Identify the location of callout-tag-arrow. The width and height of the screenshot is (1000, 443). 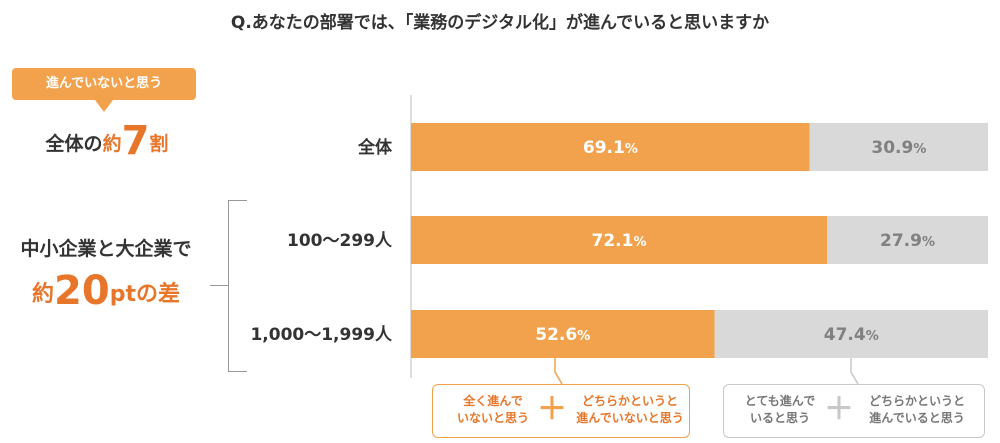
(104, 106).